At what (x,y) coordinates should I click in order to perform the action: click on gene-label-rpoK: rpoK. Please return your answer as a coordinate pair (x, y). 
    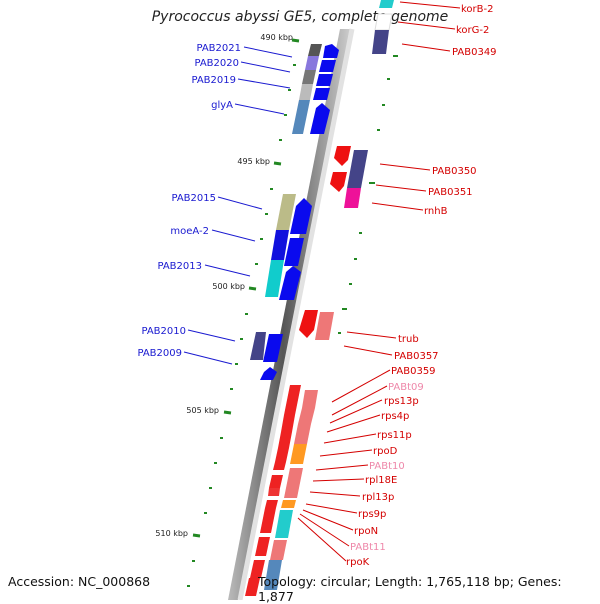
    Looking at the image, I should click on (358, 562).